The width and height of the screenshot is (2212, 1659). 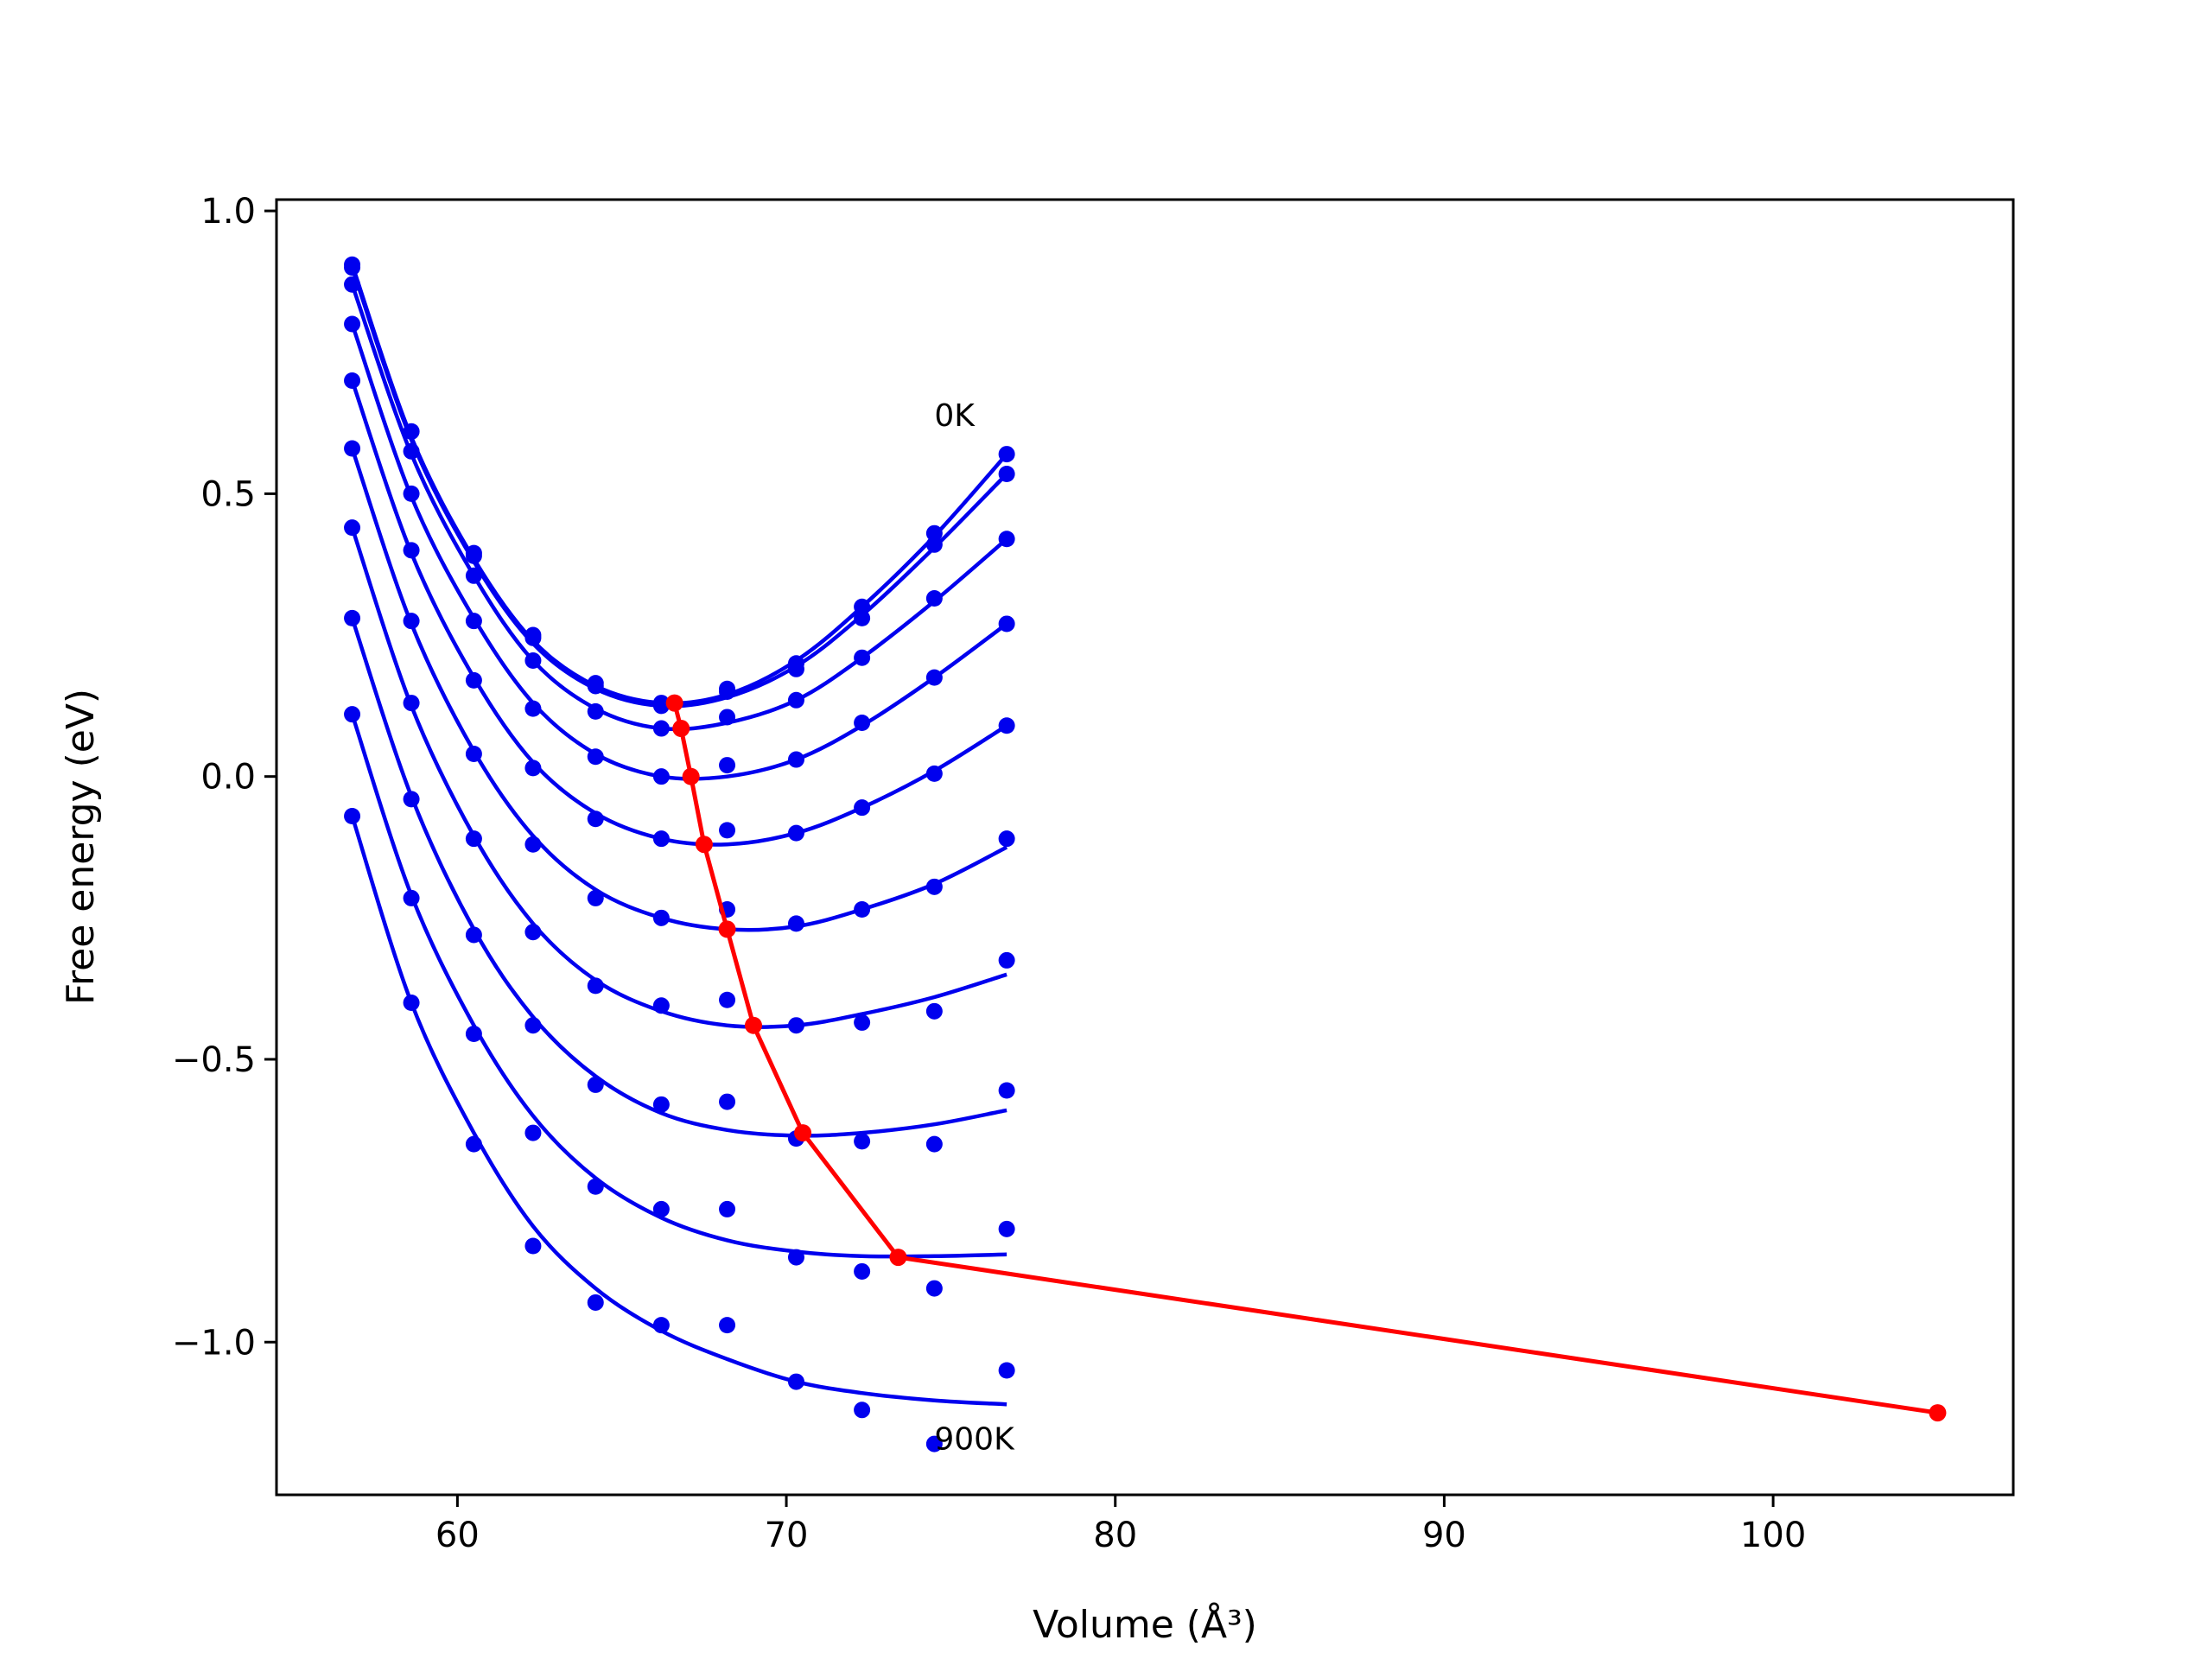 I want to click on x-axis: 60 70 80 90 100, so click(x=1120, y=1525).